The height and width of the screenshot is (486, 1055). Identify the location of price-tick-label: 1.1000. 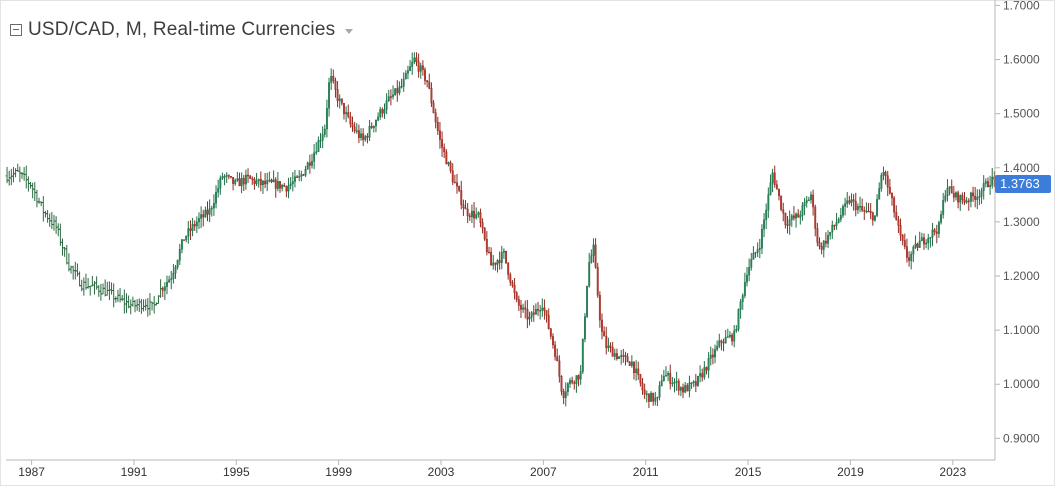
(1021, 330).